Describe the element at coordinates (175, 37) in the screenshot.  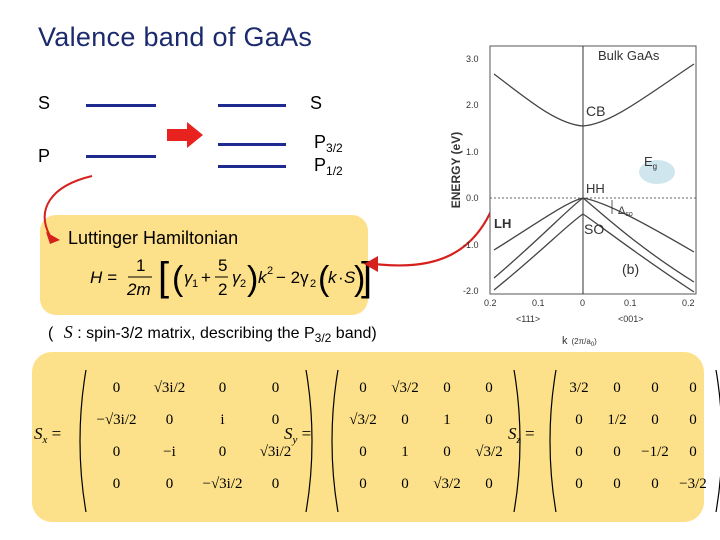
I see `slide-title: Valence band of GaAs` at that location.